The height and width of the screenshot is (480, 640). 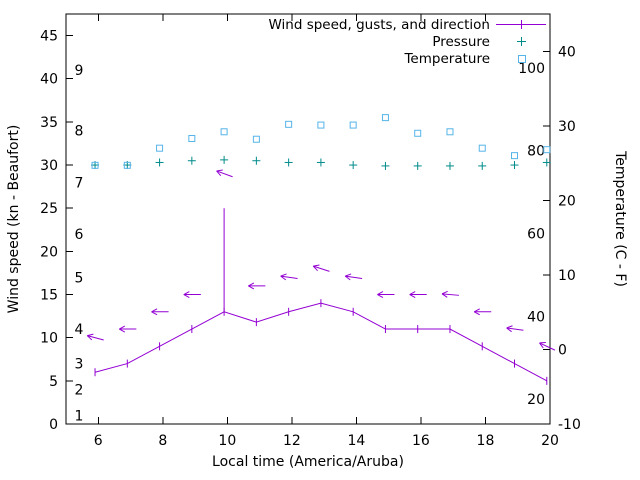 I want to click on svg-text: 2, so click(x=79, y=390).